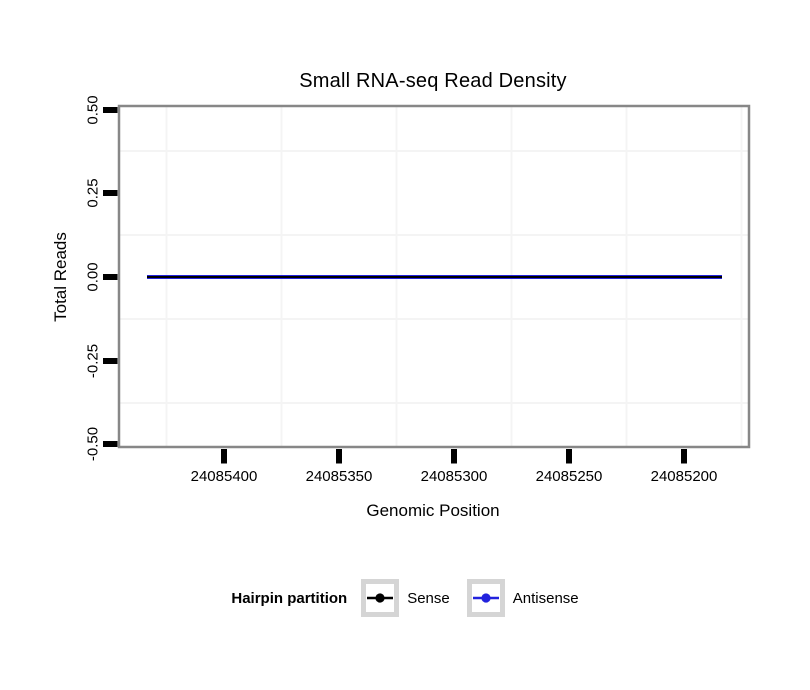 Image resolution: width=810 pixels, height=690 pixels. Describe the element at coordinates (433, 81) in the screenshot. I see `chart-title: Small RNA-seq Read Density` at that location.